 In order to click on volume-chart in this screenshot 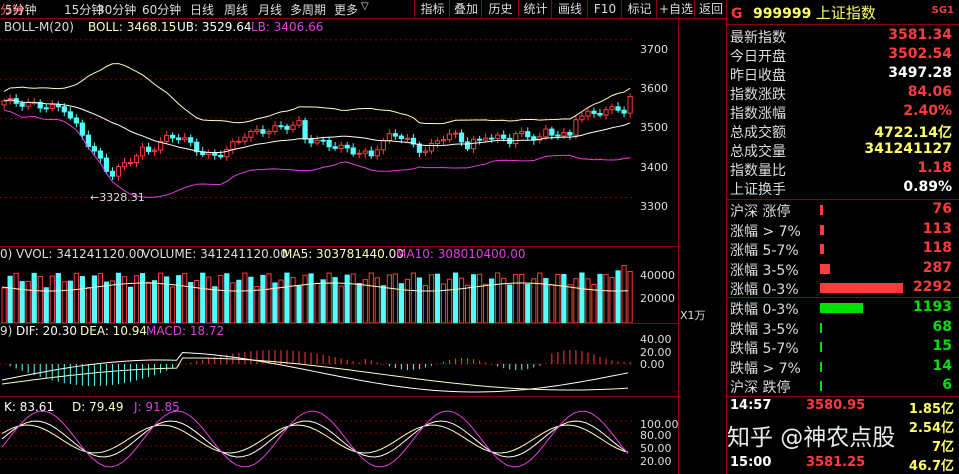, I will do `click(339, 285)`.